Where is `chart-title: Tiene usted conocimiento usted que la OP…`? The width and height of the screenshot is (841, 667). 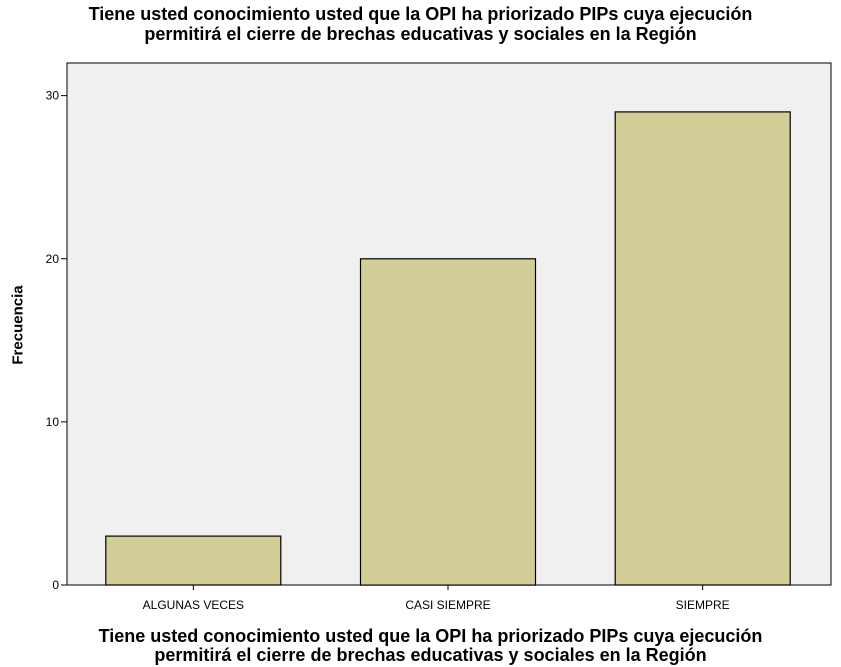 chart-title: Tiene usted conocimiento usted que la OP… is located at coordinates (420, 24).